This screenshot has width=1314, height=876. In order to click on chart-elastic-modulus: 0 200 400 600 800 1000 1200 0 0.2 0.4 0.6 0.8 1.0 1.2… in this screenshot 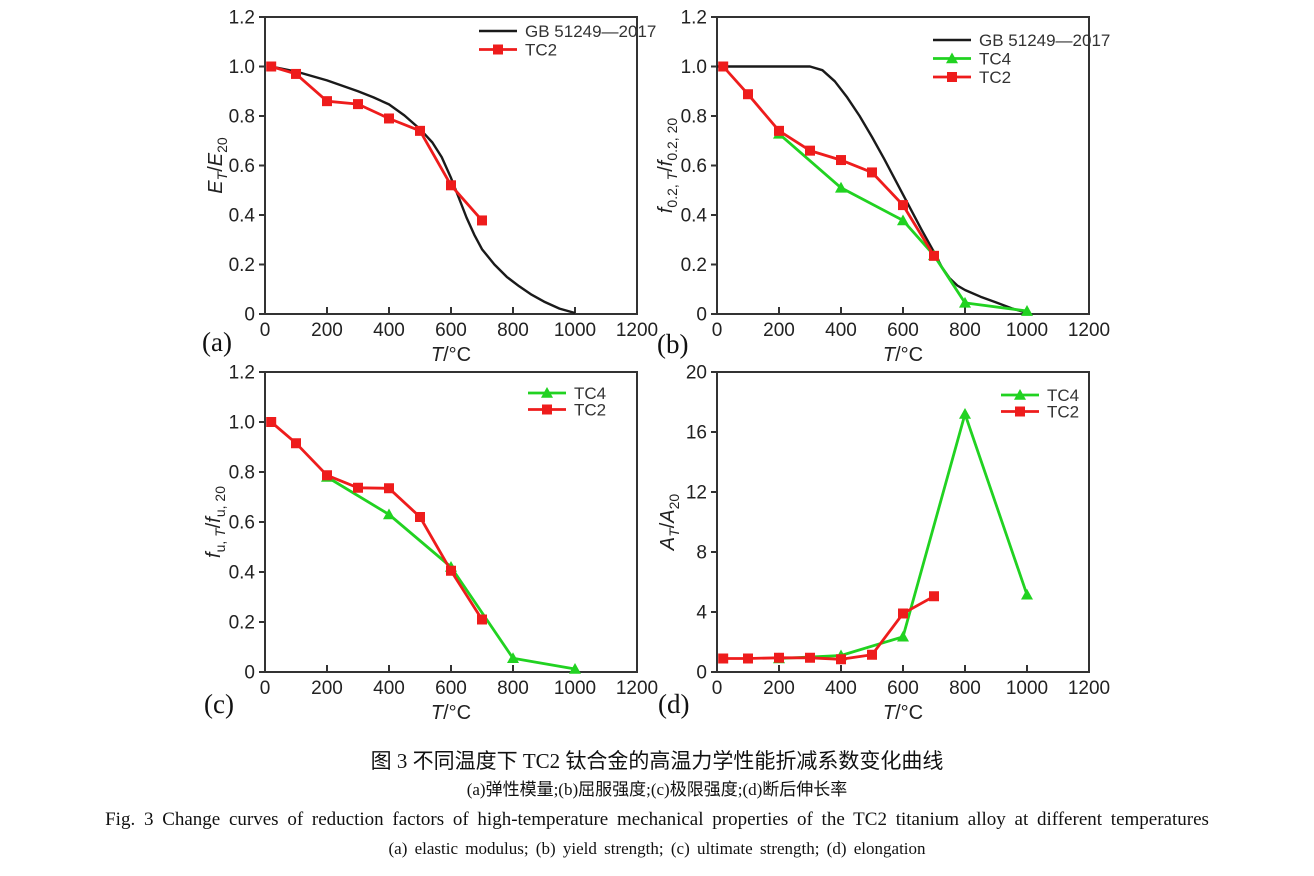, I will do `click(431, 187)`.